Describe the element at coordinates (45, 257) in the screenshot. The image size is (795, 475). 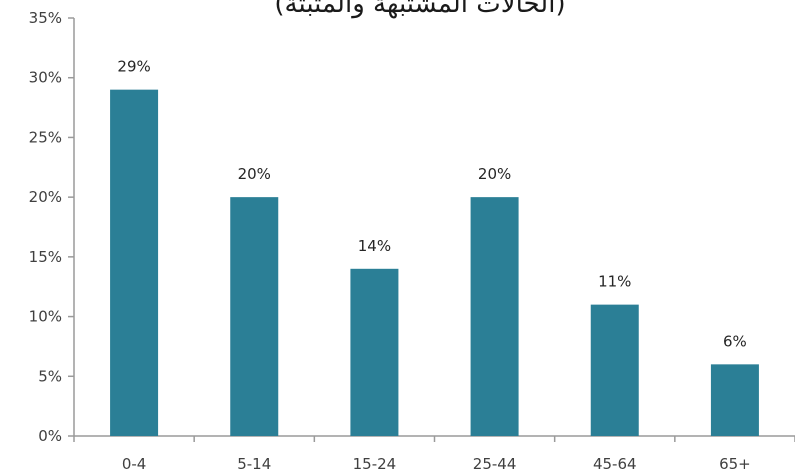
I see `y-tick-label: 15%` at that location.